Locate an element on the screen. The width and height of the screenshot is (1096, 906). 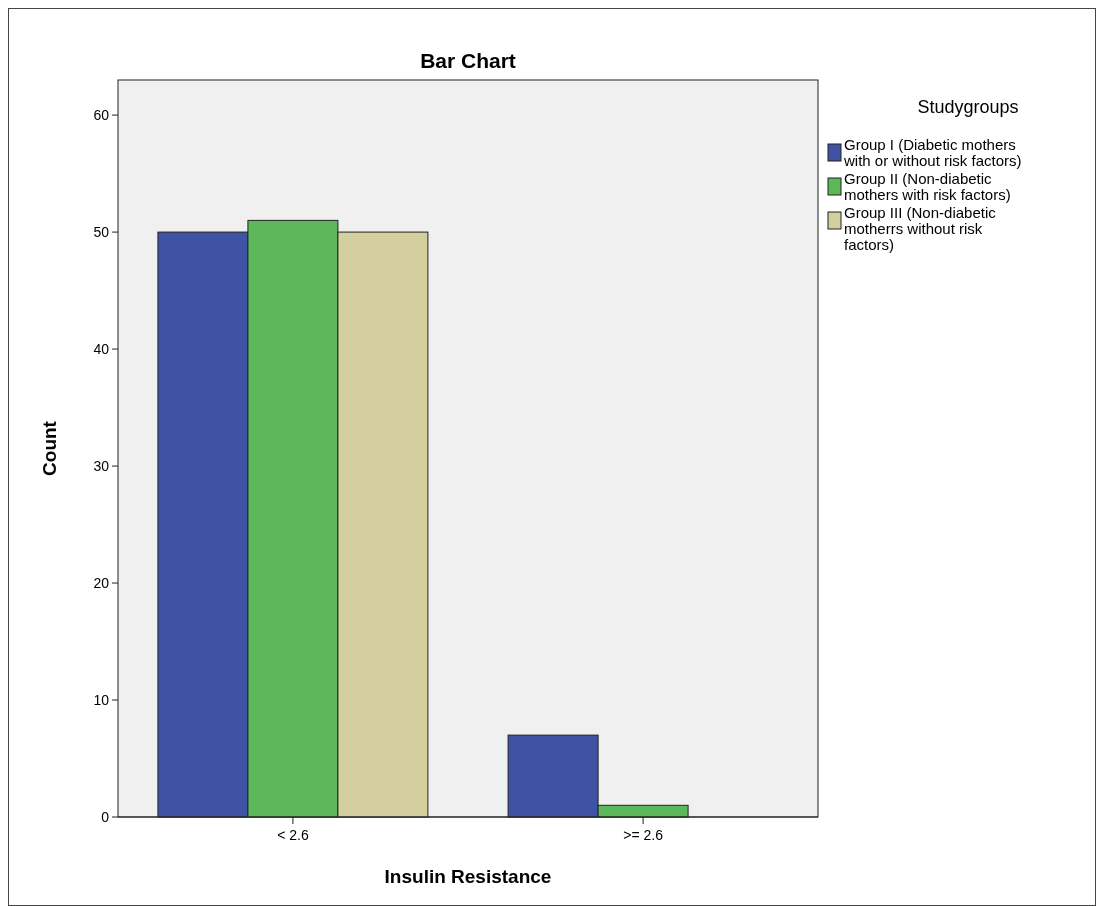
legend-label: Group III (Non-diabetic motherrs without risk factors) is located at coordinates (920, 228).